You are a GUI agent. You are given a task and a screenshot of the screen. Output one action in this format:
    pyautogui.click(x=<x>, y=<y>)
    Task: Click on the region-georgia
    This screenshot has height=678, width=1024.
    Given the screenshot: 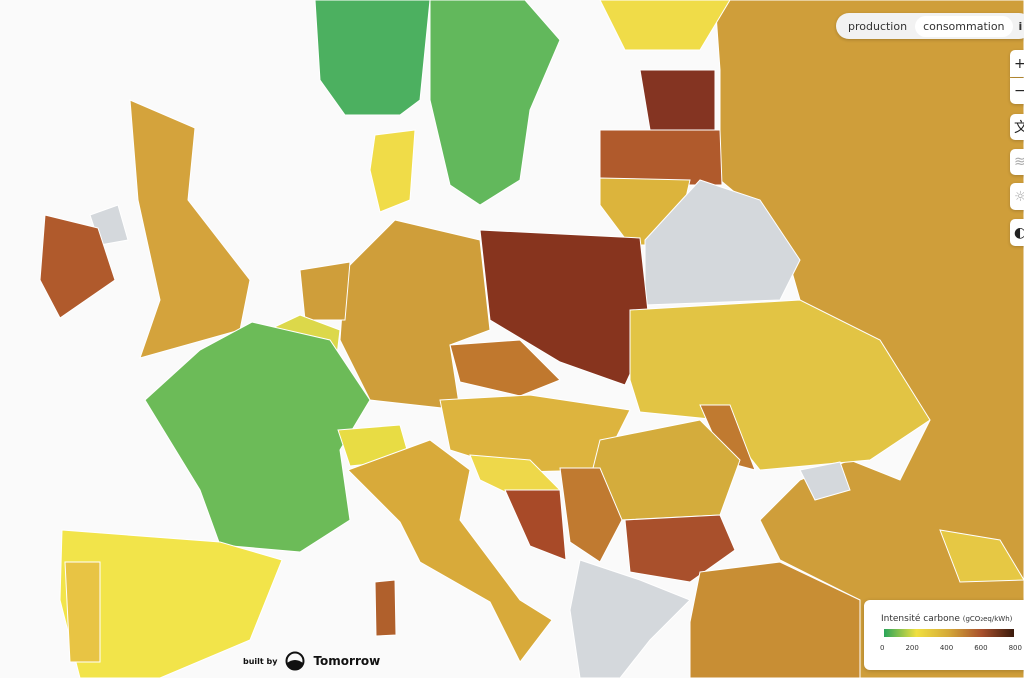 What is the action you would take?
    pyautogui.click(x=981, y=556)
    